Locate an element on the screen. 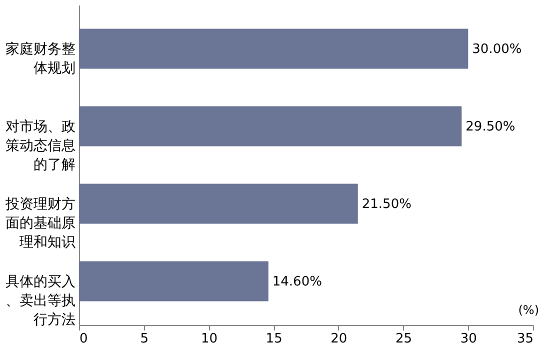  data-label: 21.50% is located at coordinates (387, 204).